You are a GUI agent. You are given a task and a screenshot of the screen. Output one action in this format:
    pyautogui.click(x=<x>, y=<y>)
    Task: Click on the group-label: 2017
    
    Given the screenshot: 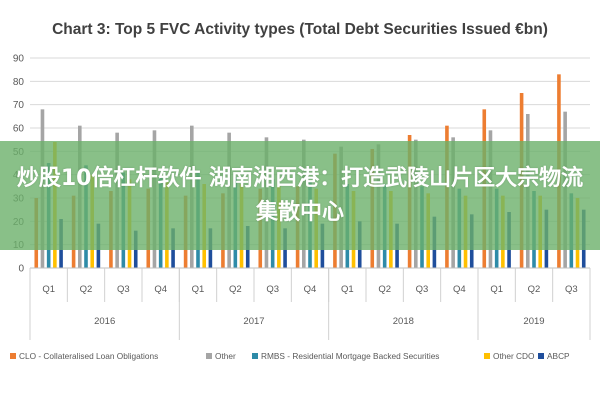 What is the action you would take?
    pyautogui.click(x=253, y=321)
    